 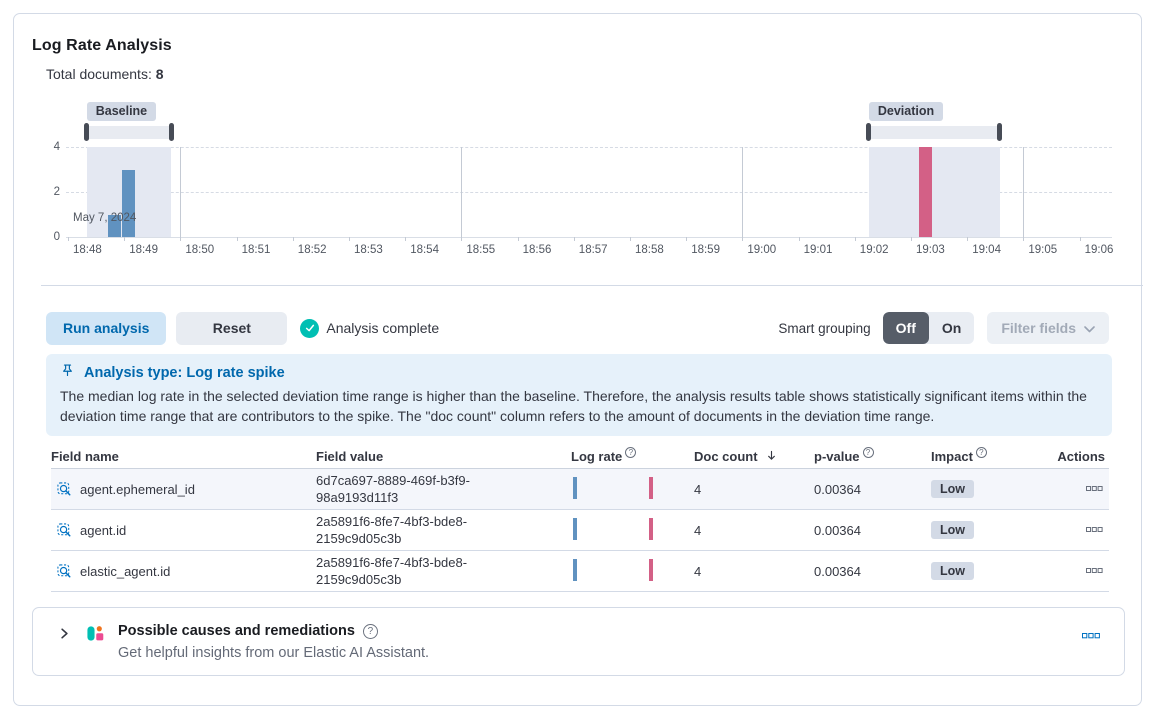 I want to click on chart-y-tick-label: 2, so click(x=56, y=192).